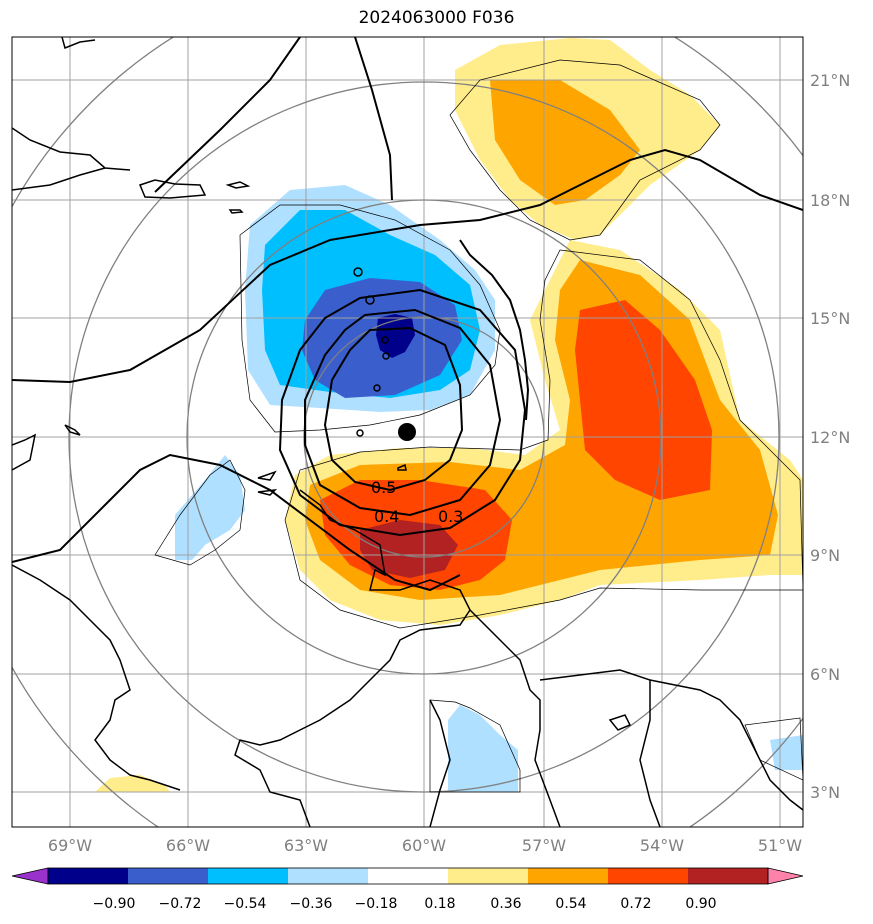  I want to click on positive-region-south-darkred, so click(409, 549).